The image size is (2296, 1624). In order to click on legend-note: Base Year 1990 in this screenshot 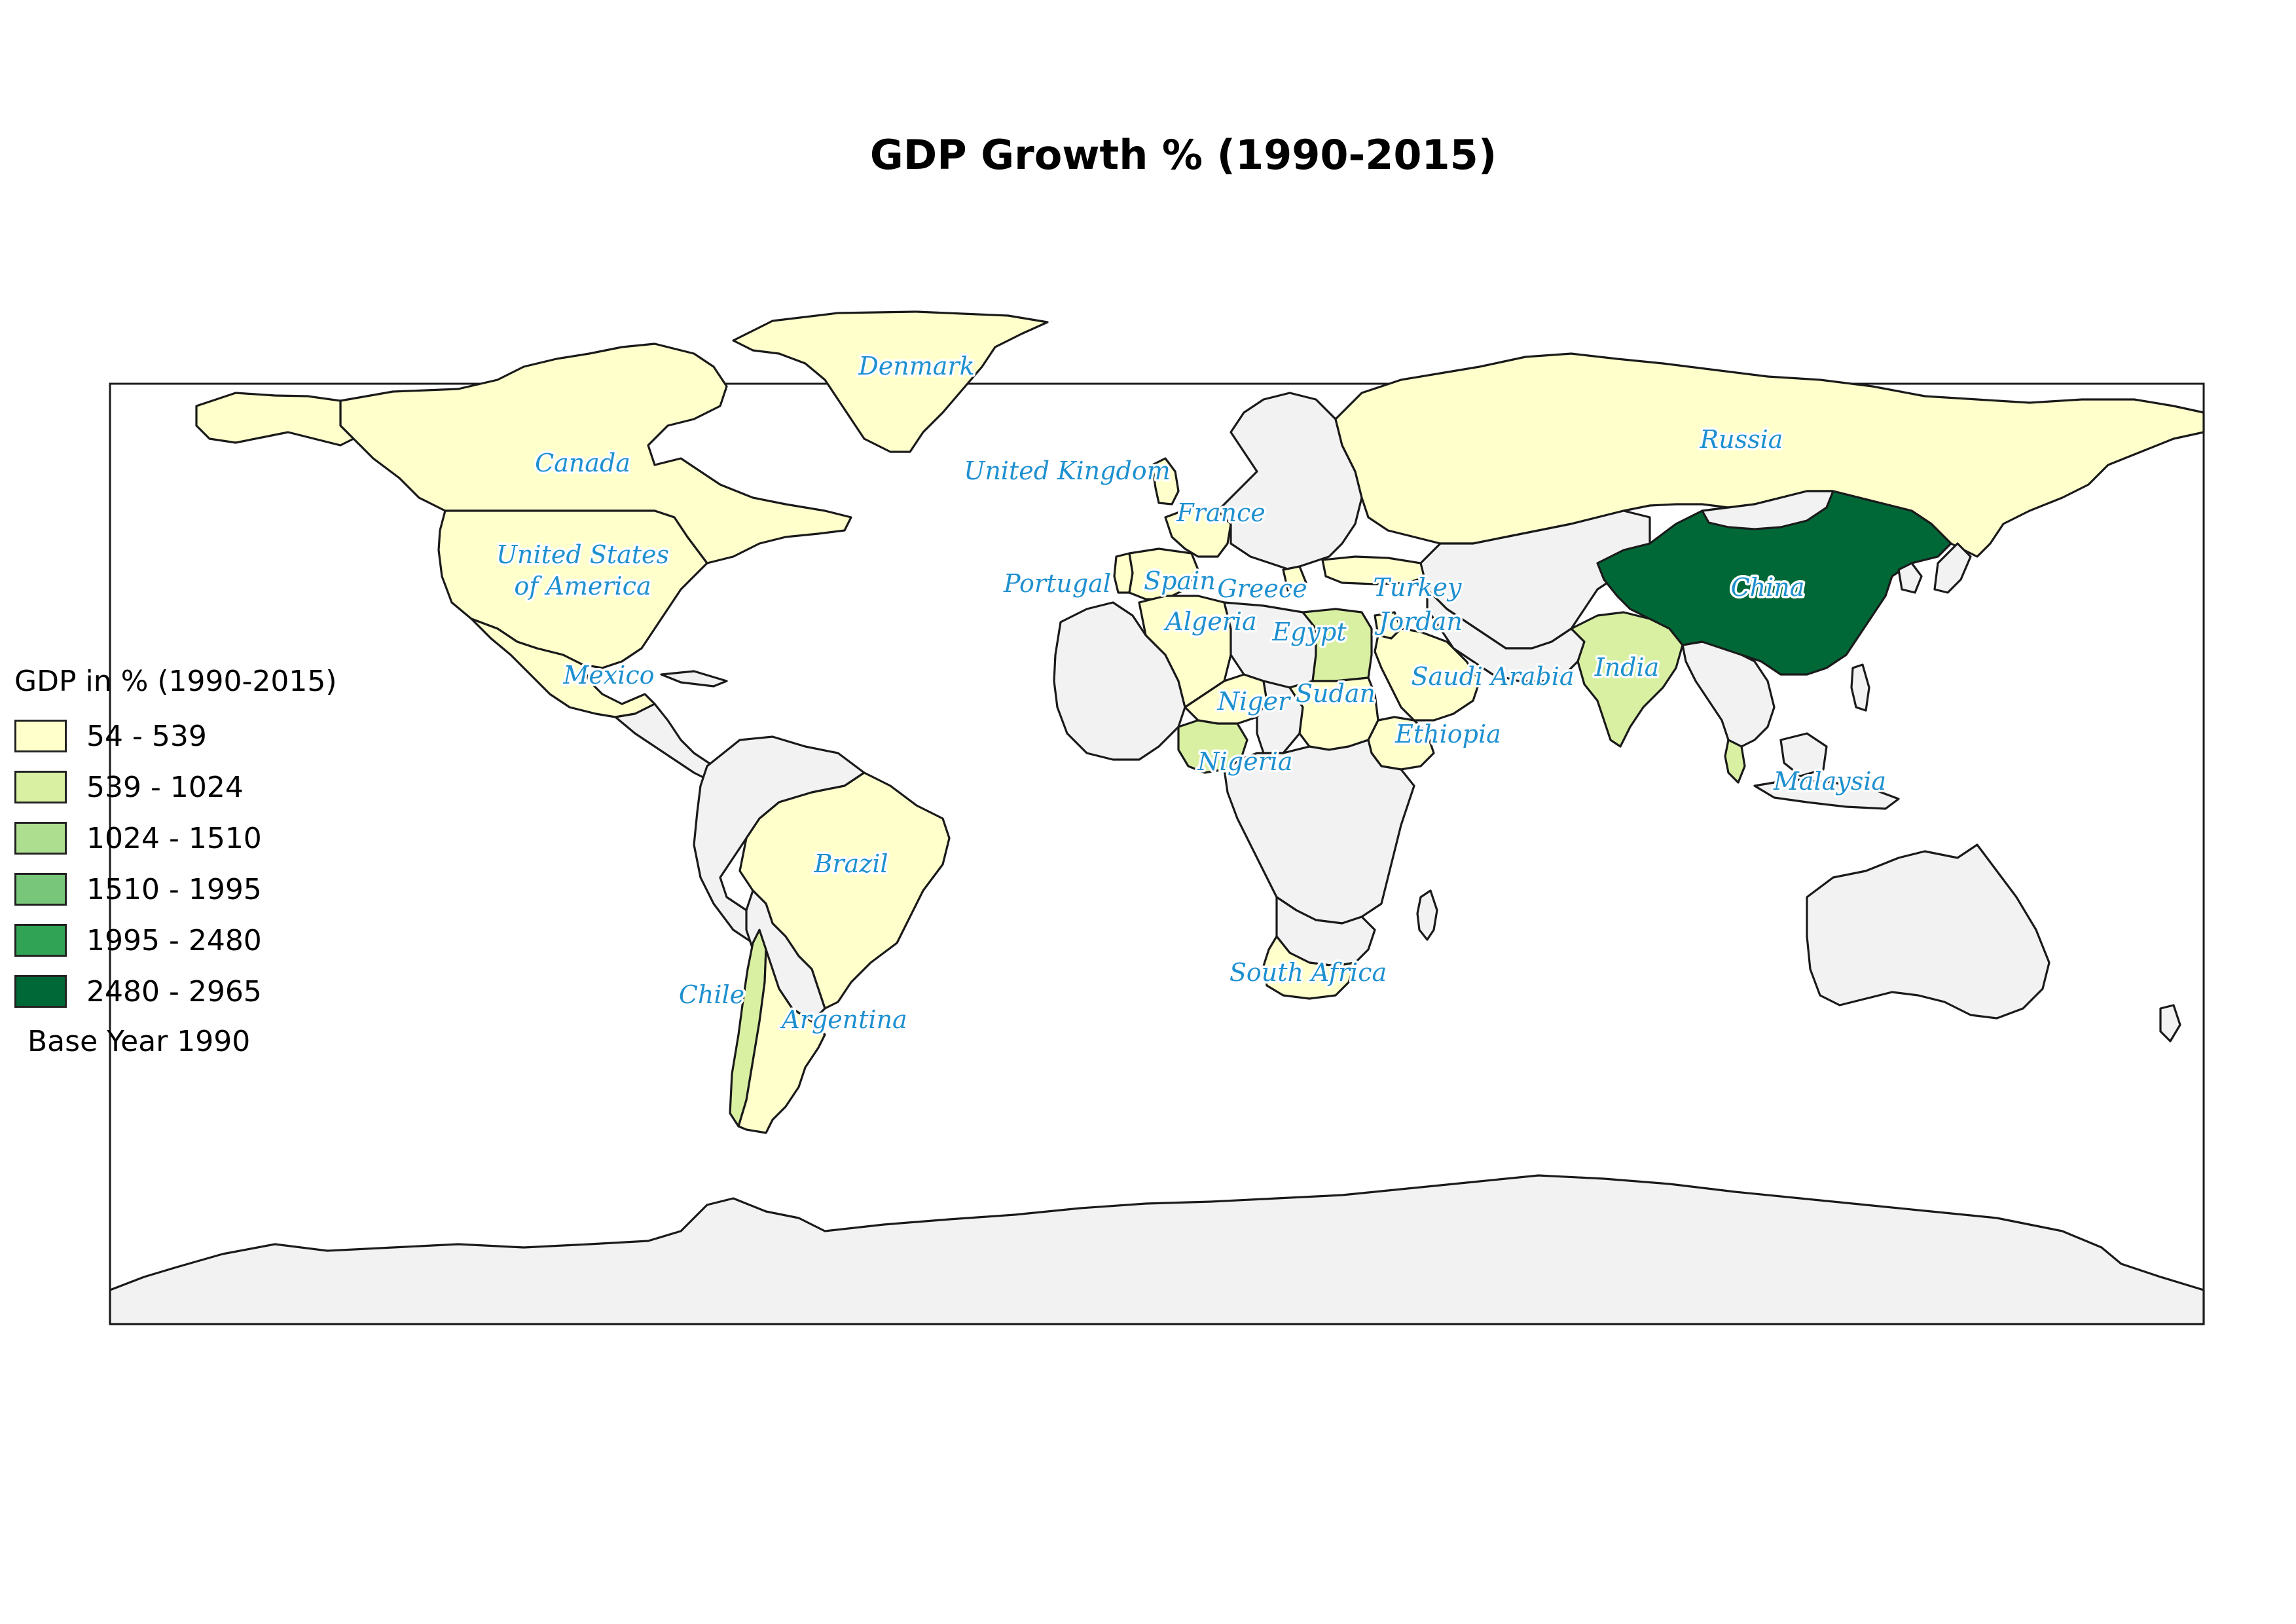, I will do `click(139, 1041)`.